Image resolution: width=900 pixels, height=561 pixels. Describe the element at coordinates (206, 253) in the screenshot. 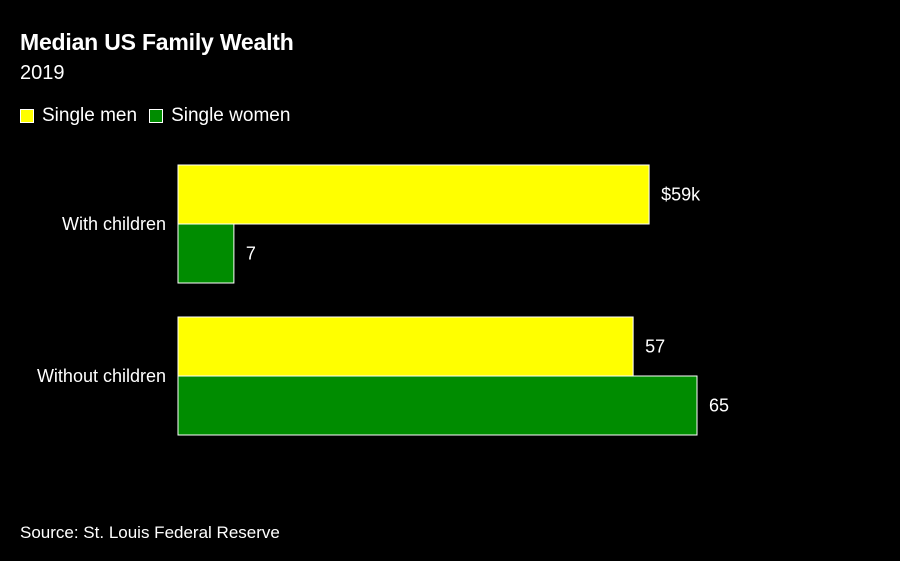

I see `bar-single-women-with-children` at that location.